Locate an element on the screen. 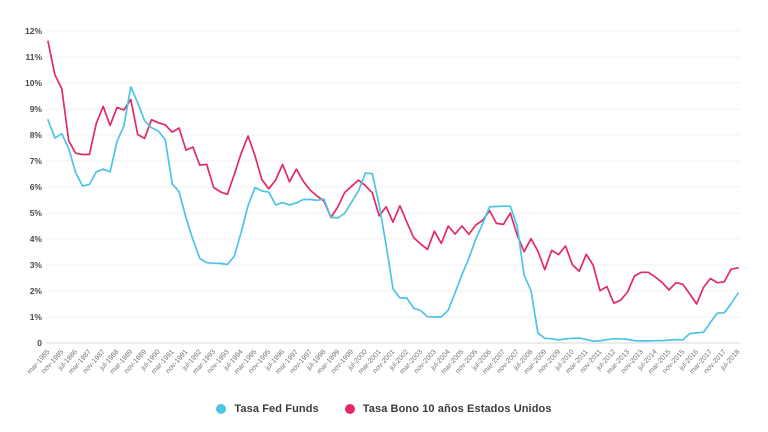  bono-10y-dot-icon is located at coordinates (349, 409).